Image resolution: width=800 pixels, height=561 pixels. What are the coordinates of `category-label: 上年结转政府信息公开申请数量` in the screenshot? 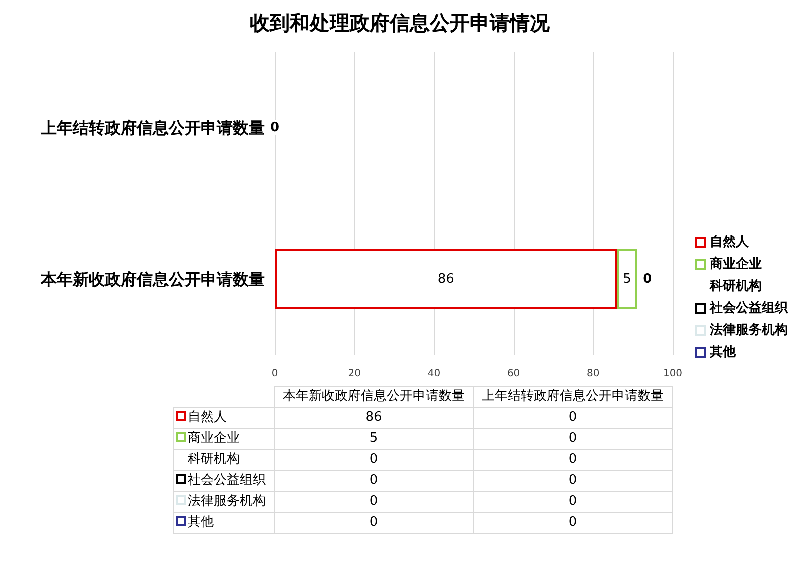 It's located at (573, 397).